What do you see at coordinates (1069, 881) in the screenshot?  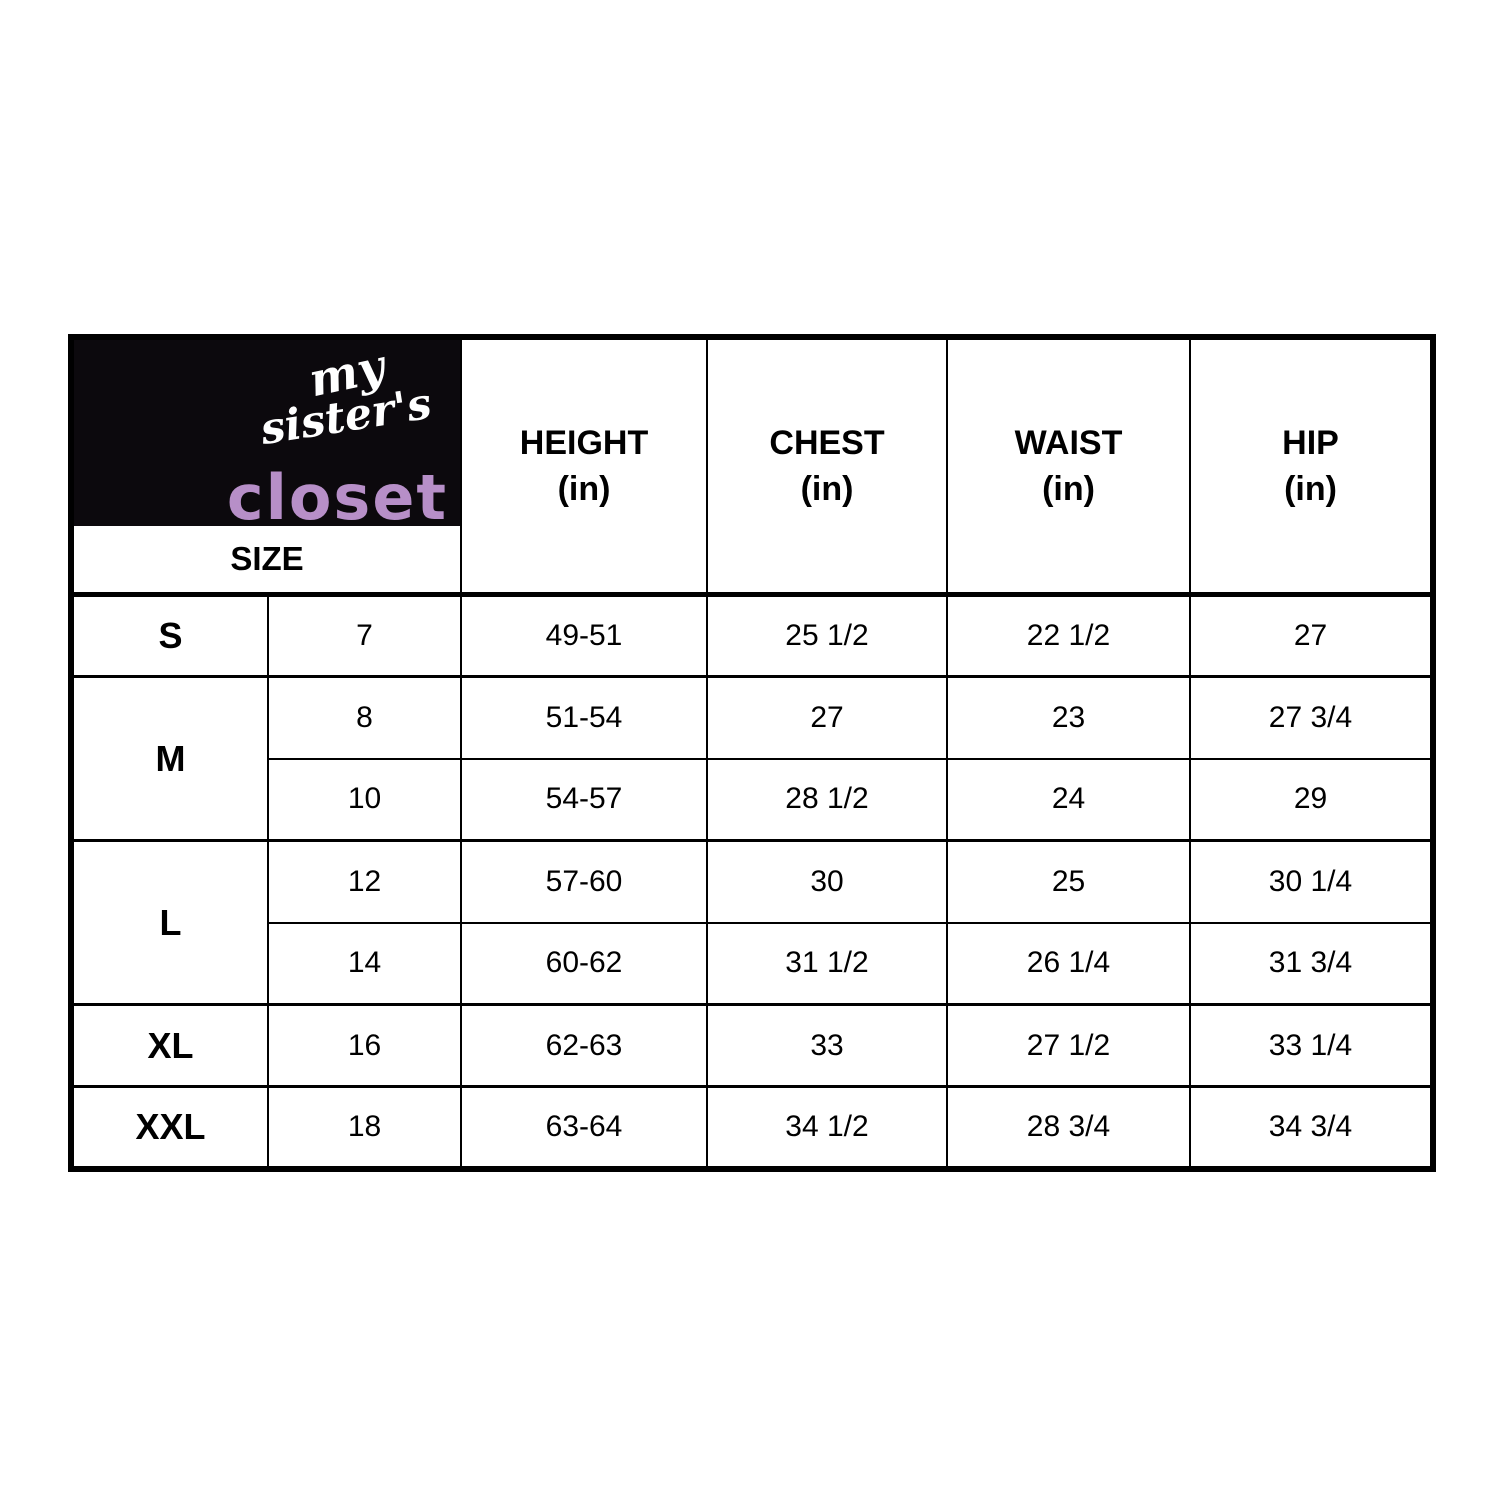 I see `waist-value-l12: 25` at bounding box center [1069, 881].